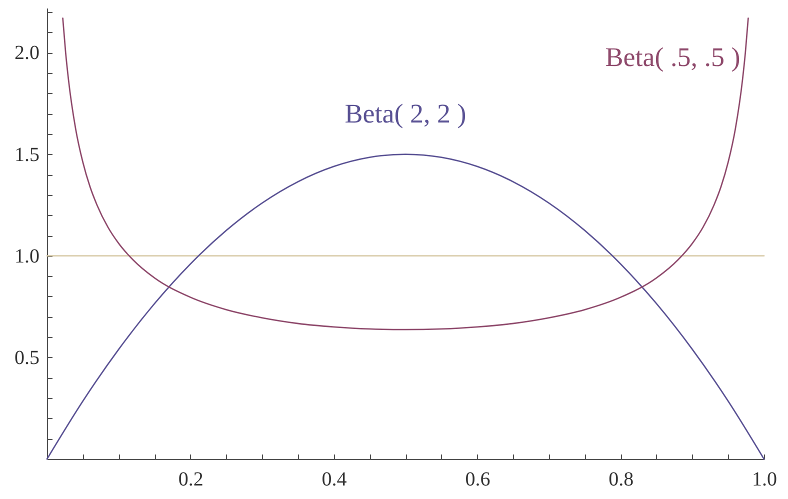 This screenshot has height=499, width=788. I want to click on x-tick-label: 0.2, so click(191, 479).